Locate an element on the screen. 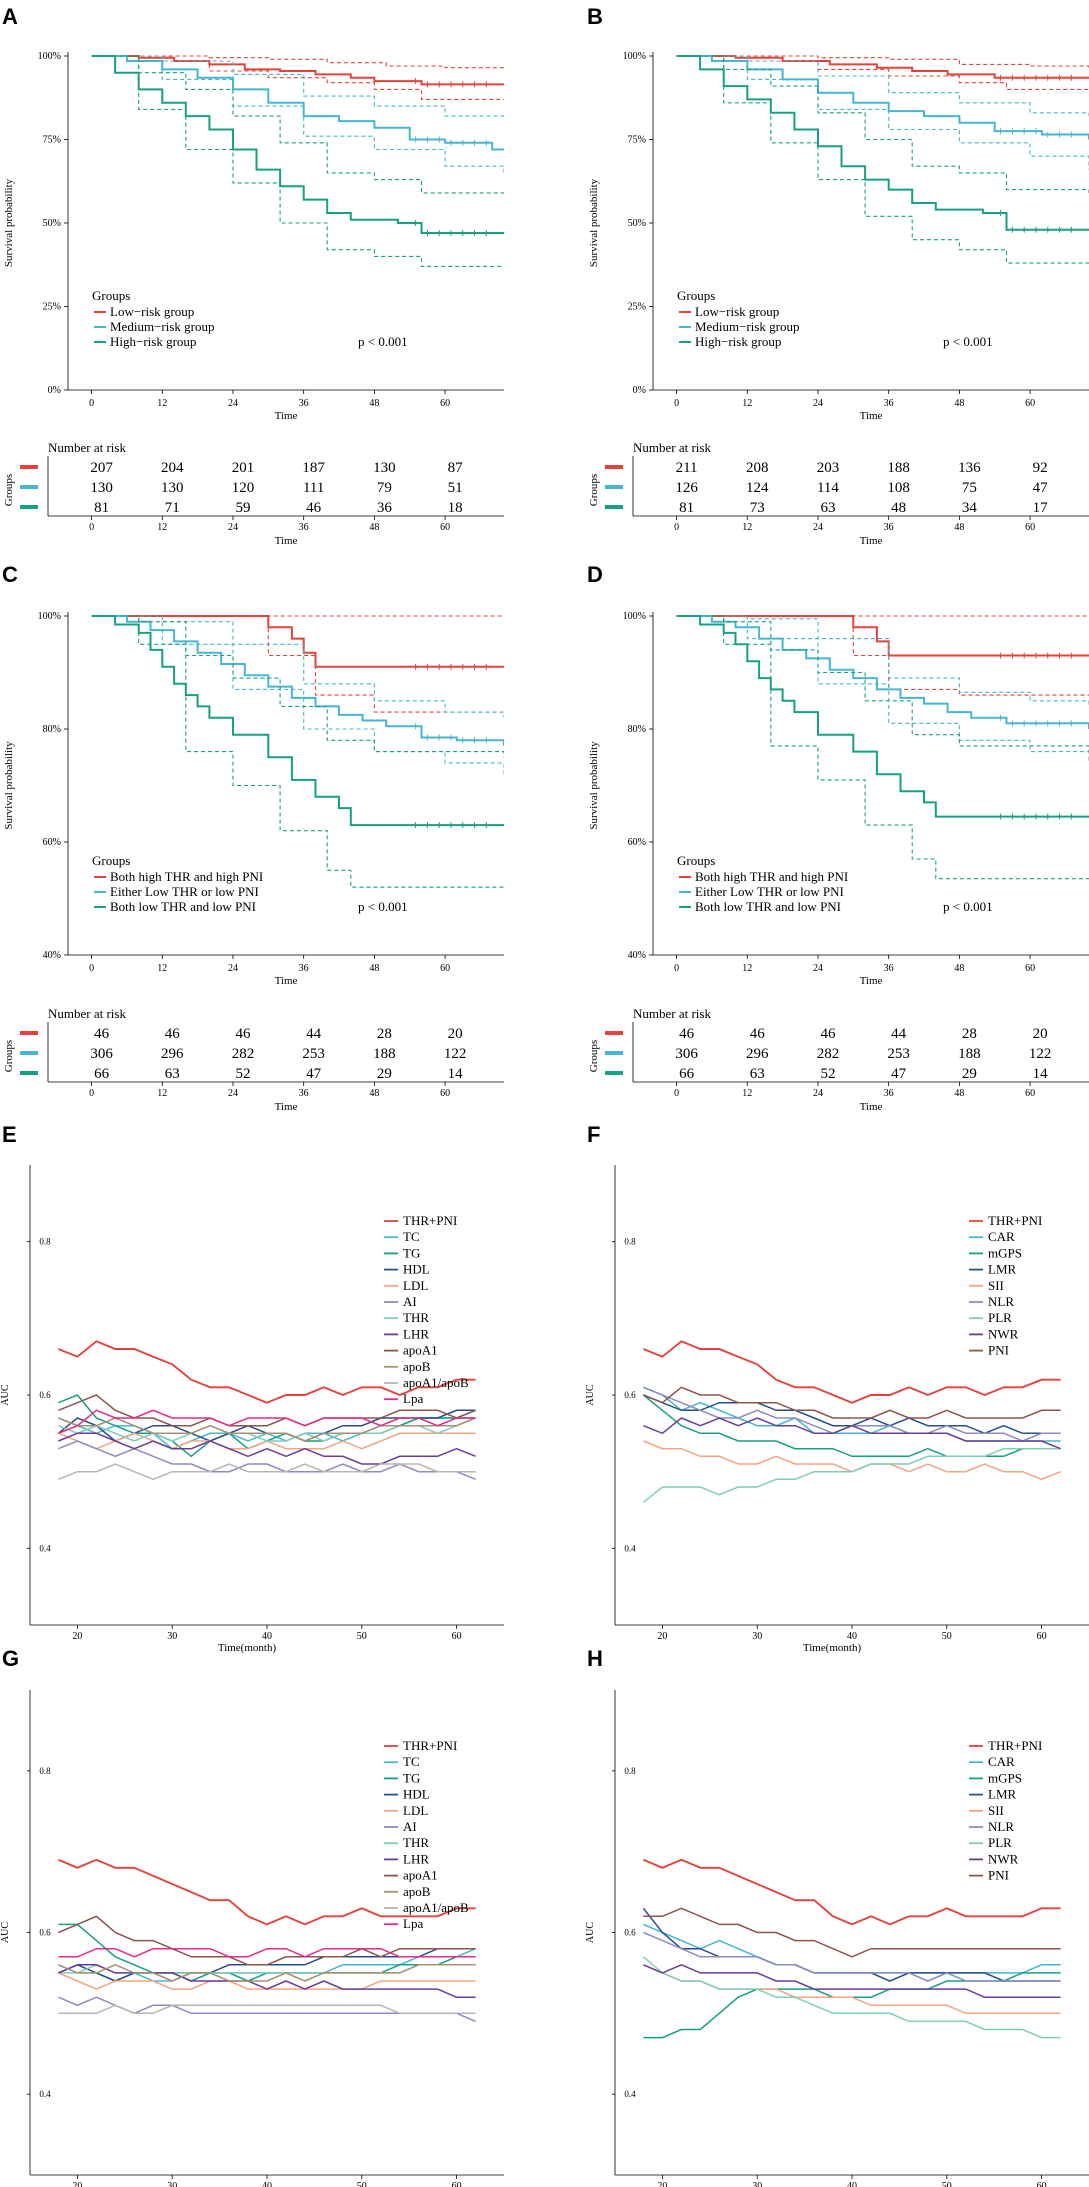 The width and height of the screenshot is (1089, 2187). risk-count: 14 is located at coordinates (1041, 1074).